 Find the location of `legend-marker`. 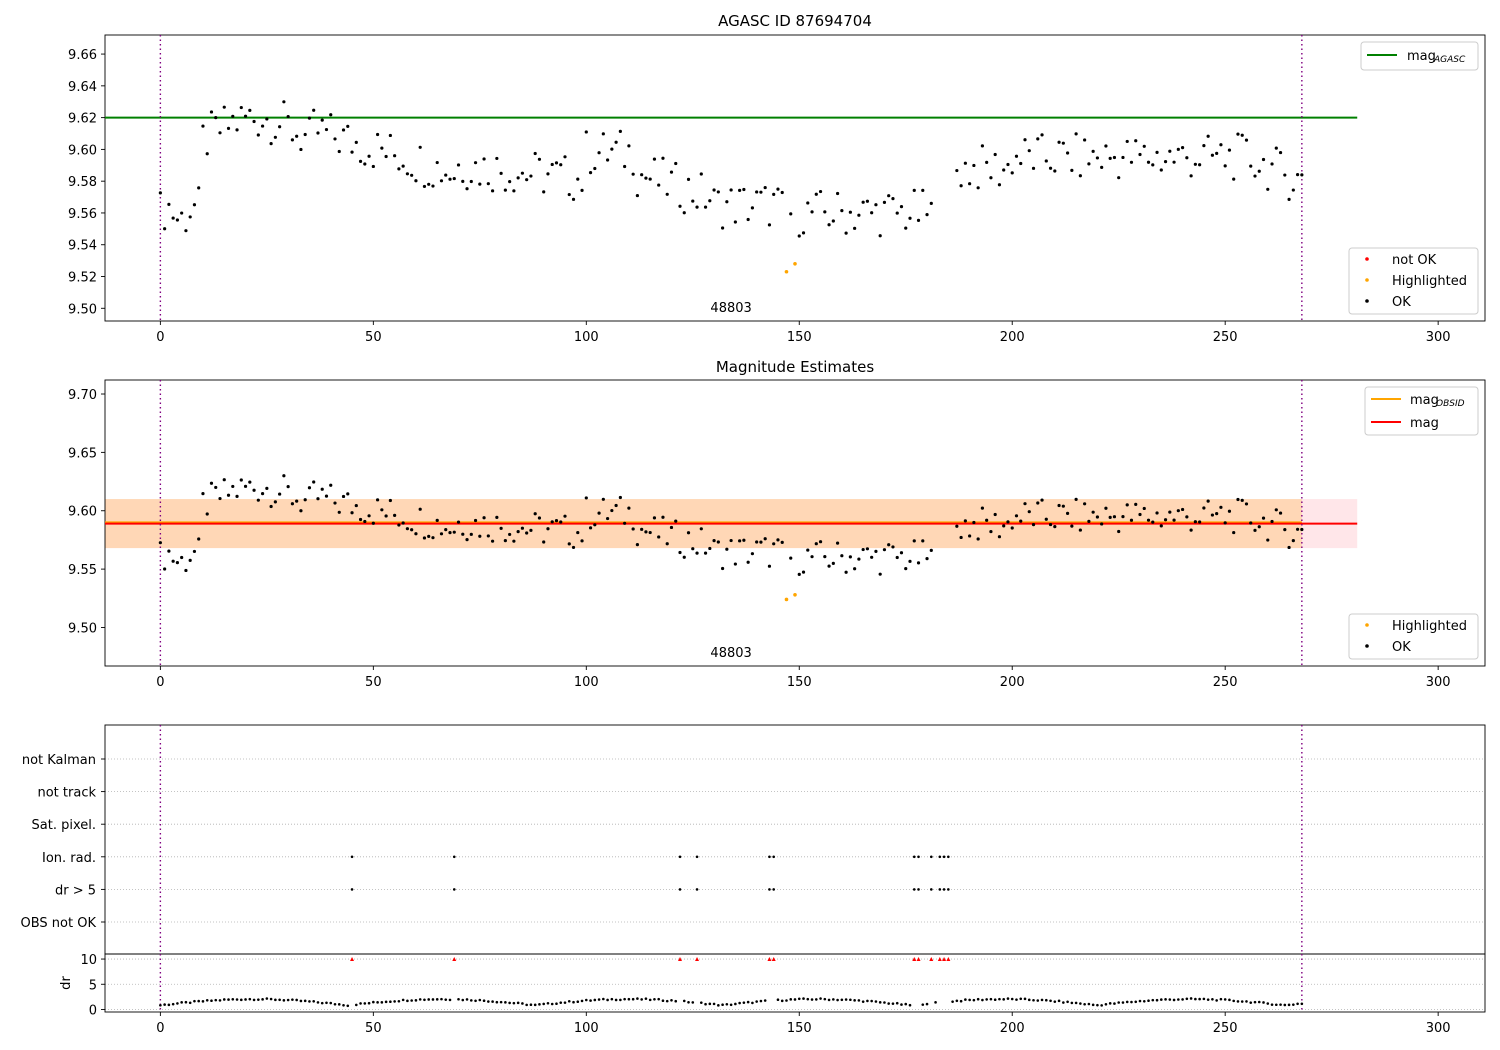

legend-marker is located at coordinates (1367, 280).